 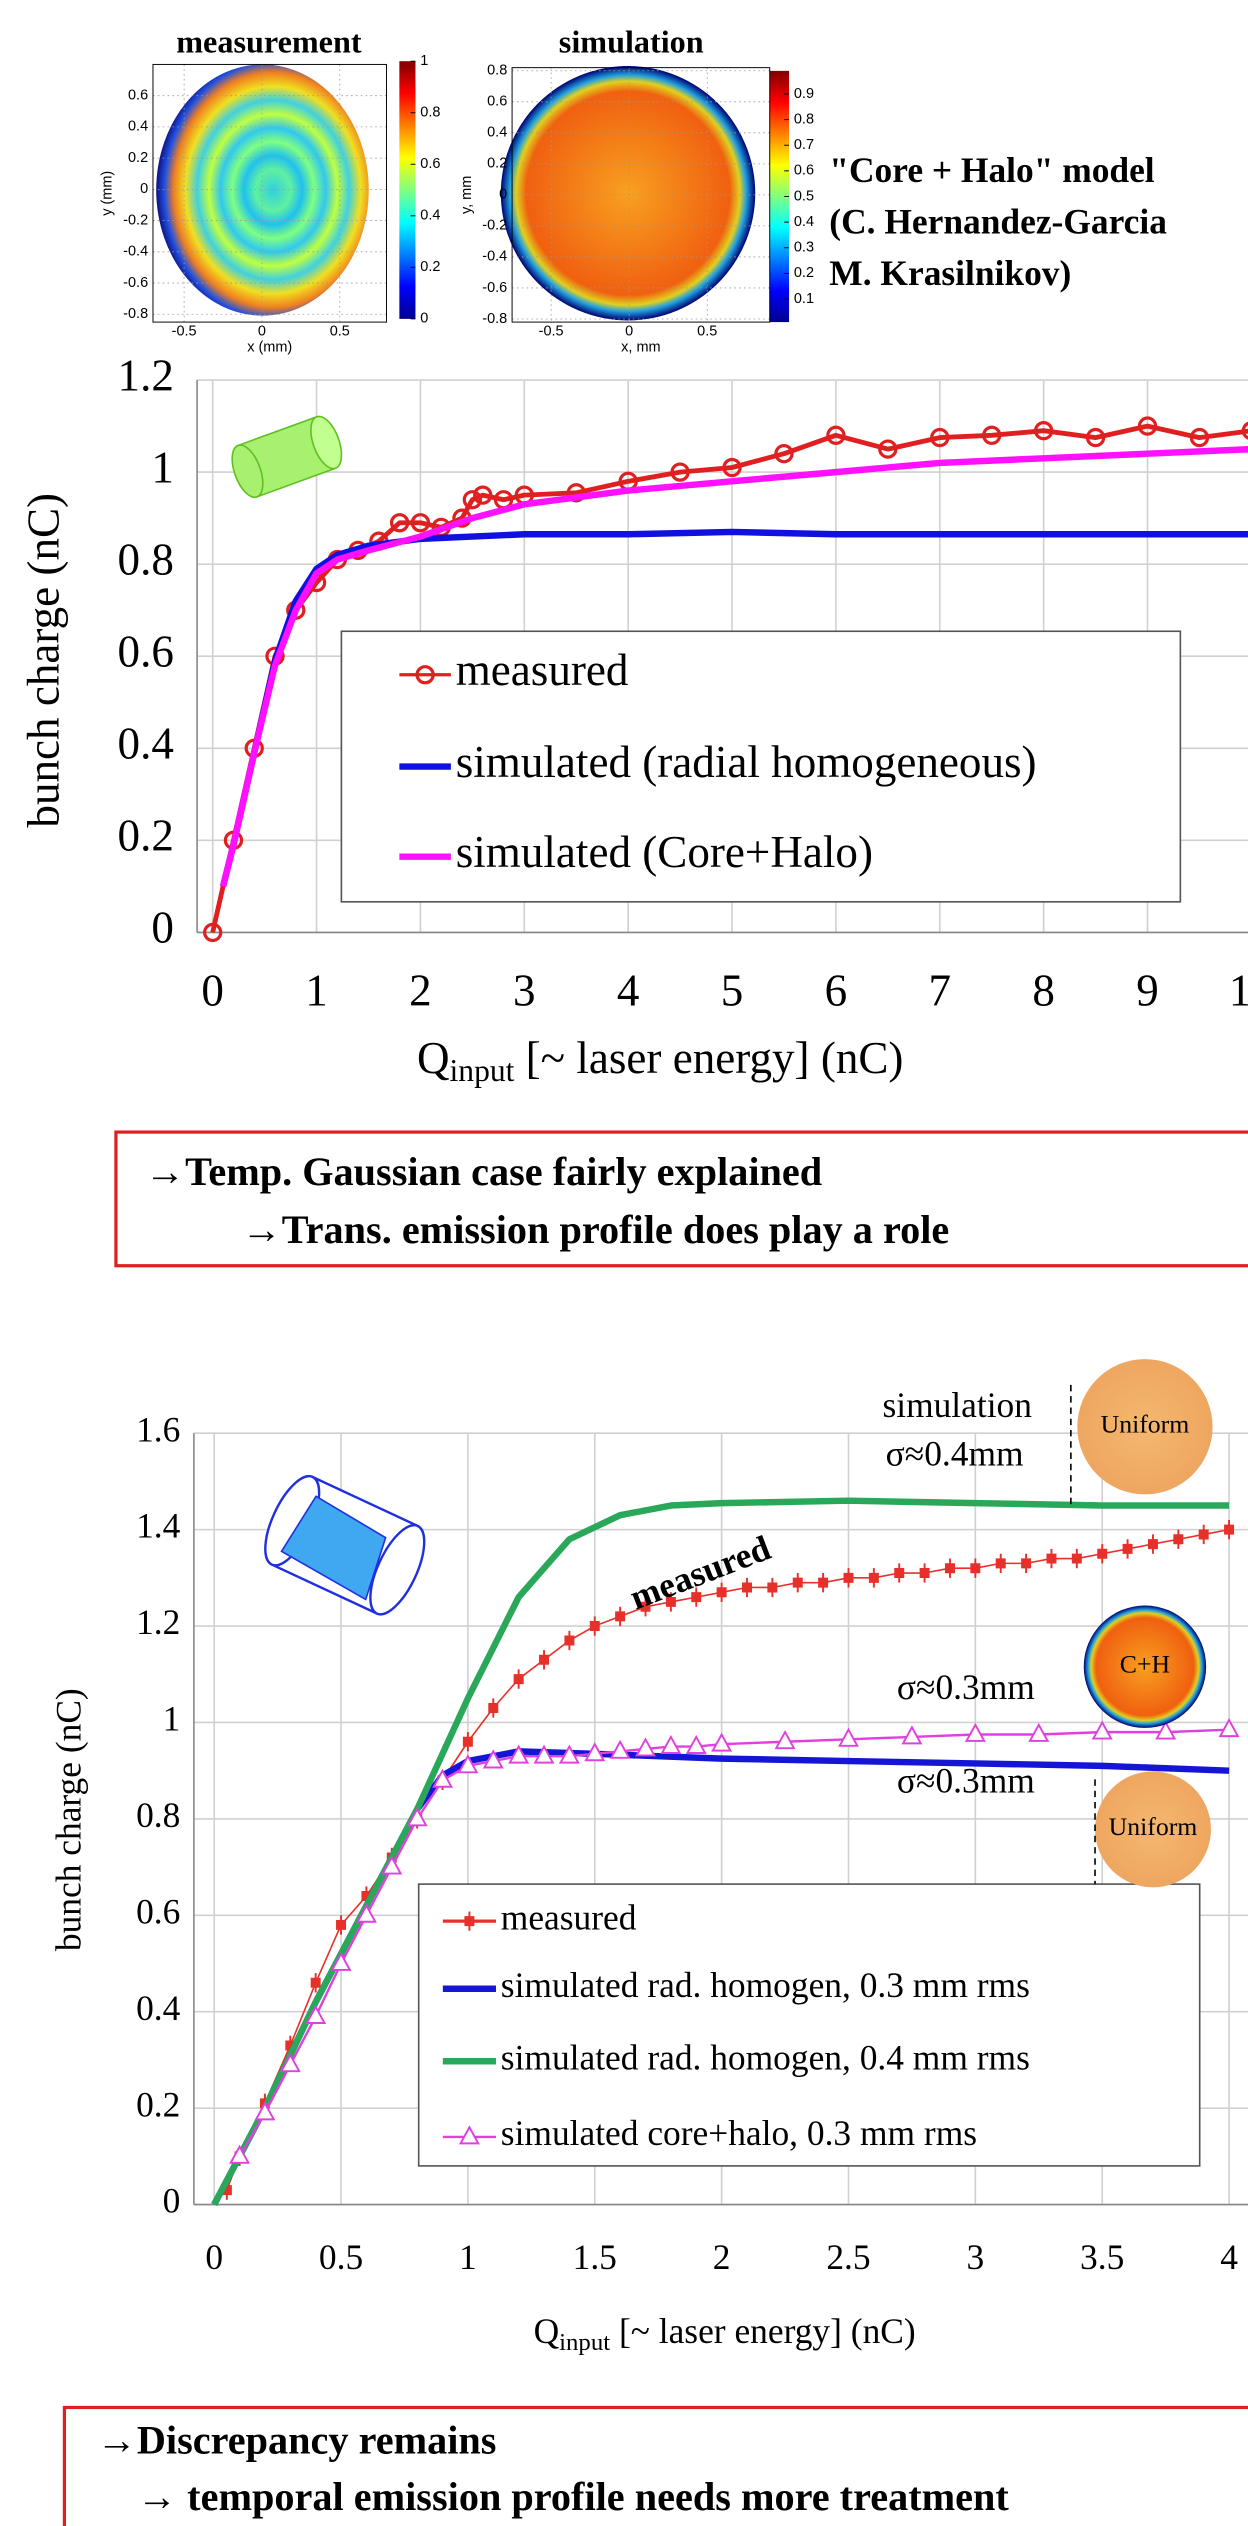 I want to click on annotation: σ≈0.3mm, so click(x=966, y=1780).